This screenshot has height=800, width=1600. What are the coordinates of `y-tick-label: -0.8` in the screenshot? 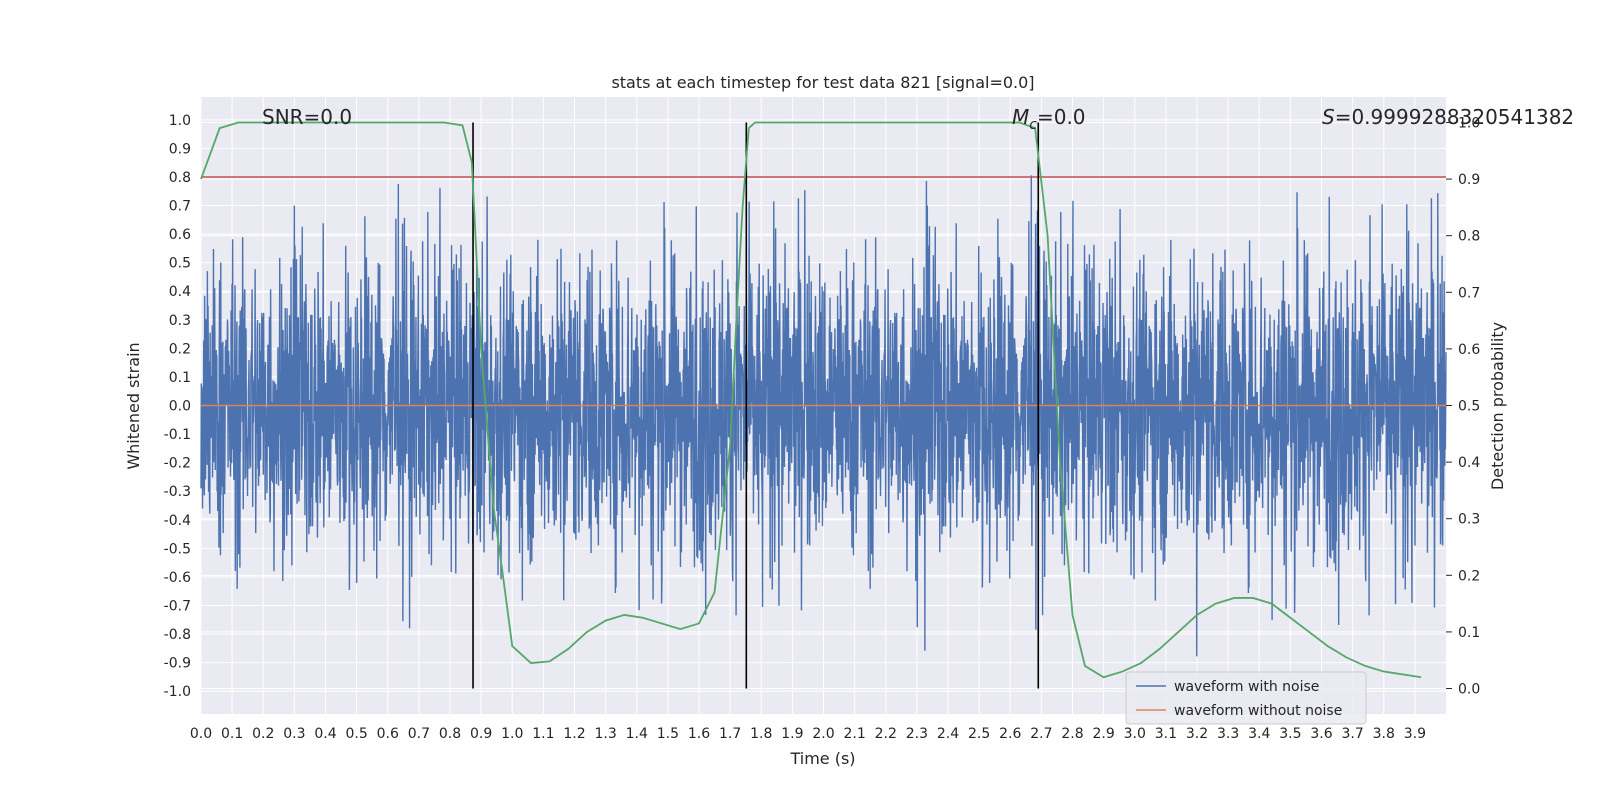 It's located at (177, 635).